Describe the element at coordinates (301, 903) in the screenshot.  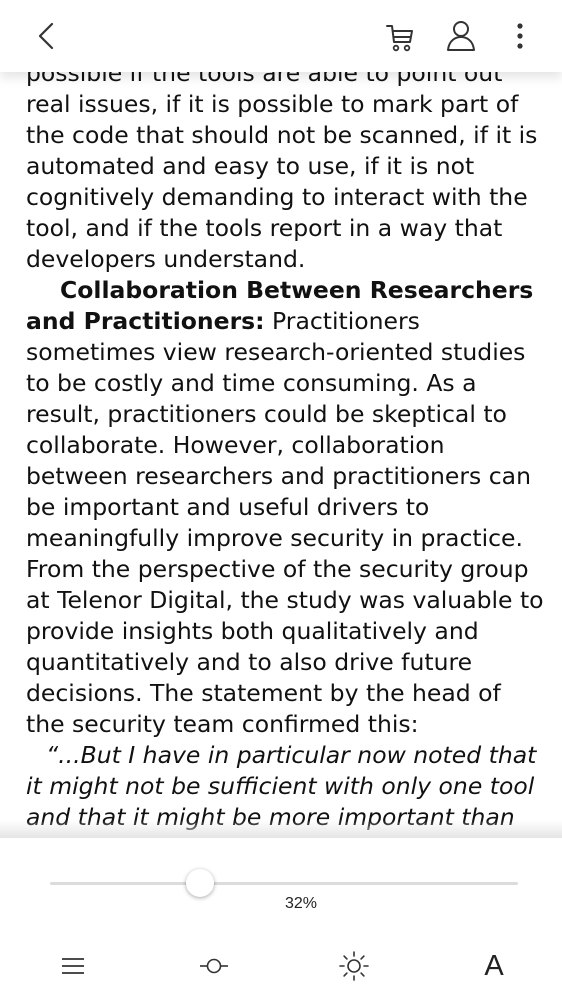
I see `progress-label: 32%` at that location.